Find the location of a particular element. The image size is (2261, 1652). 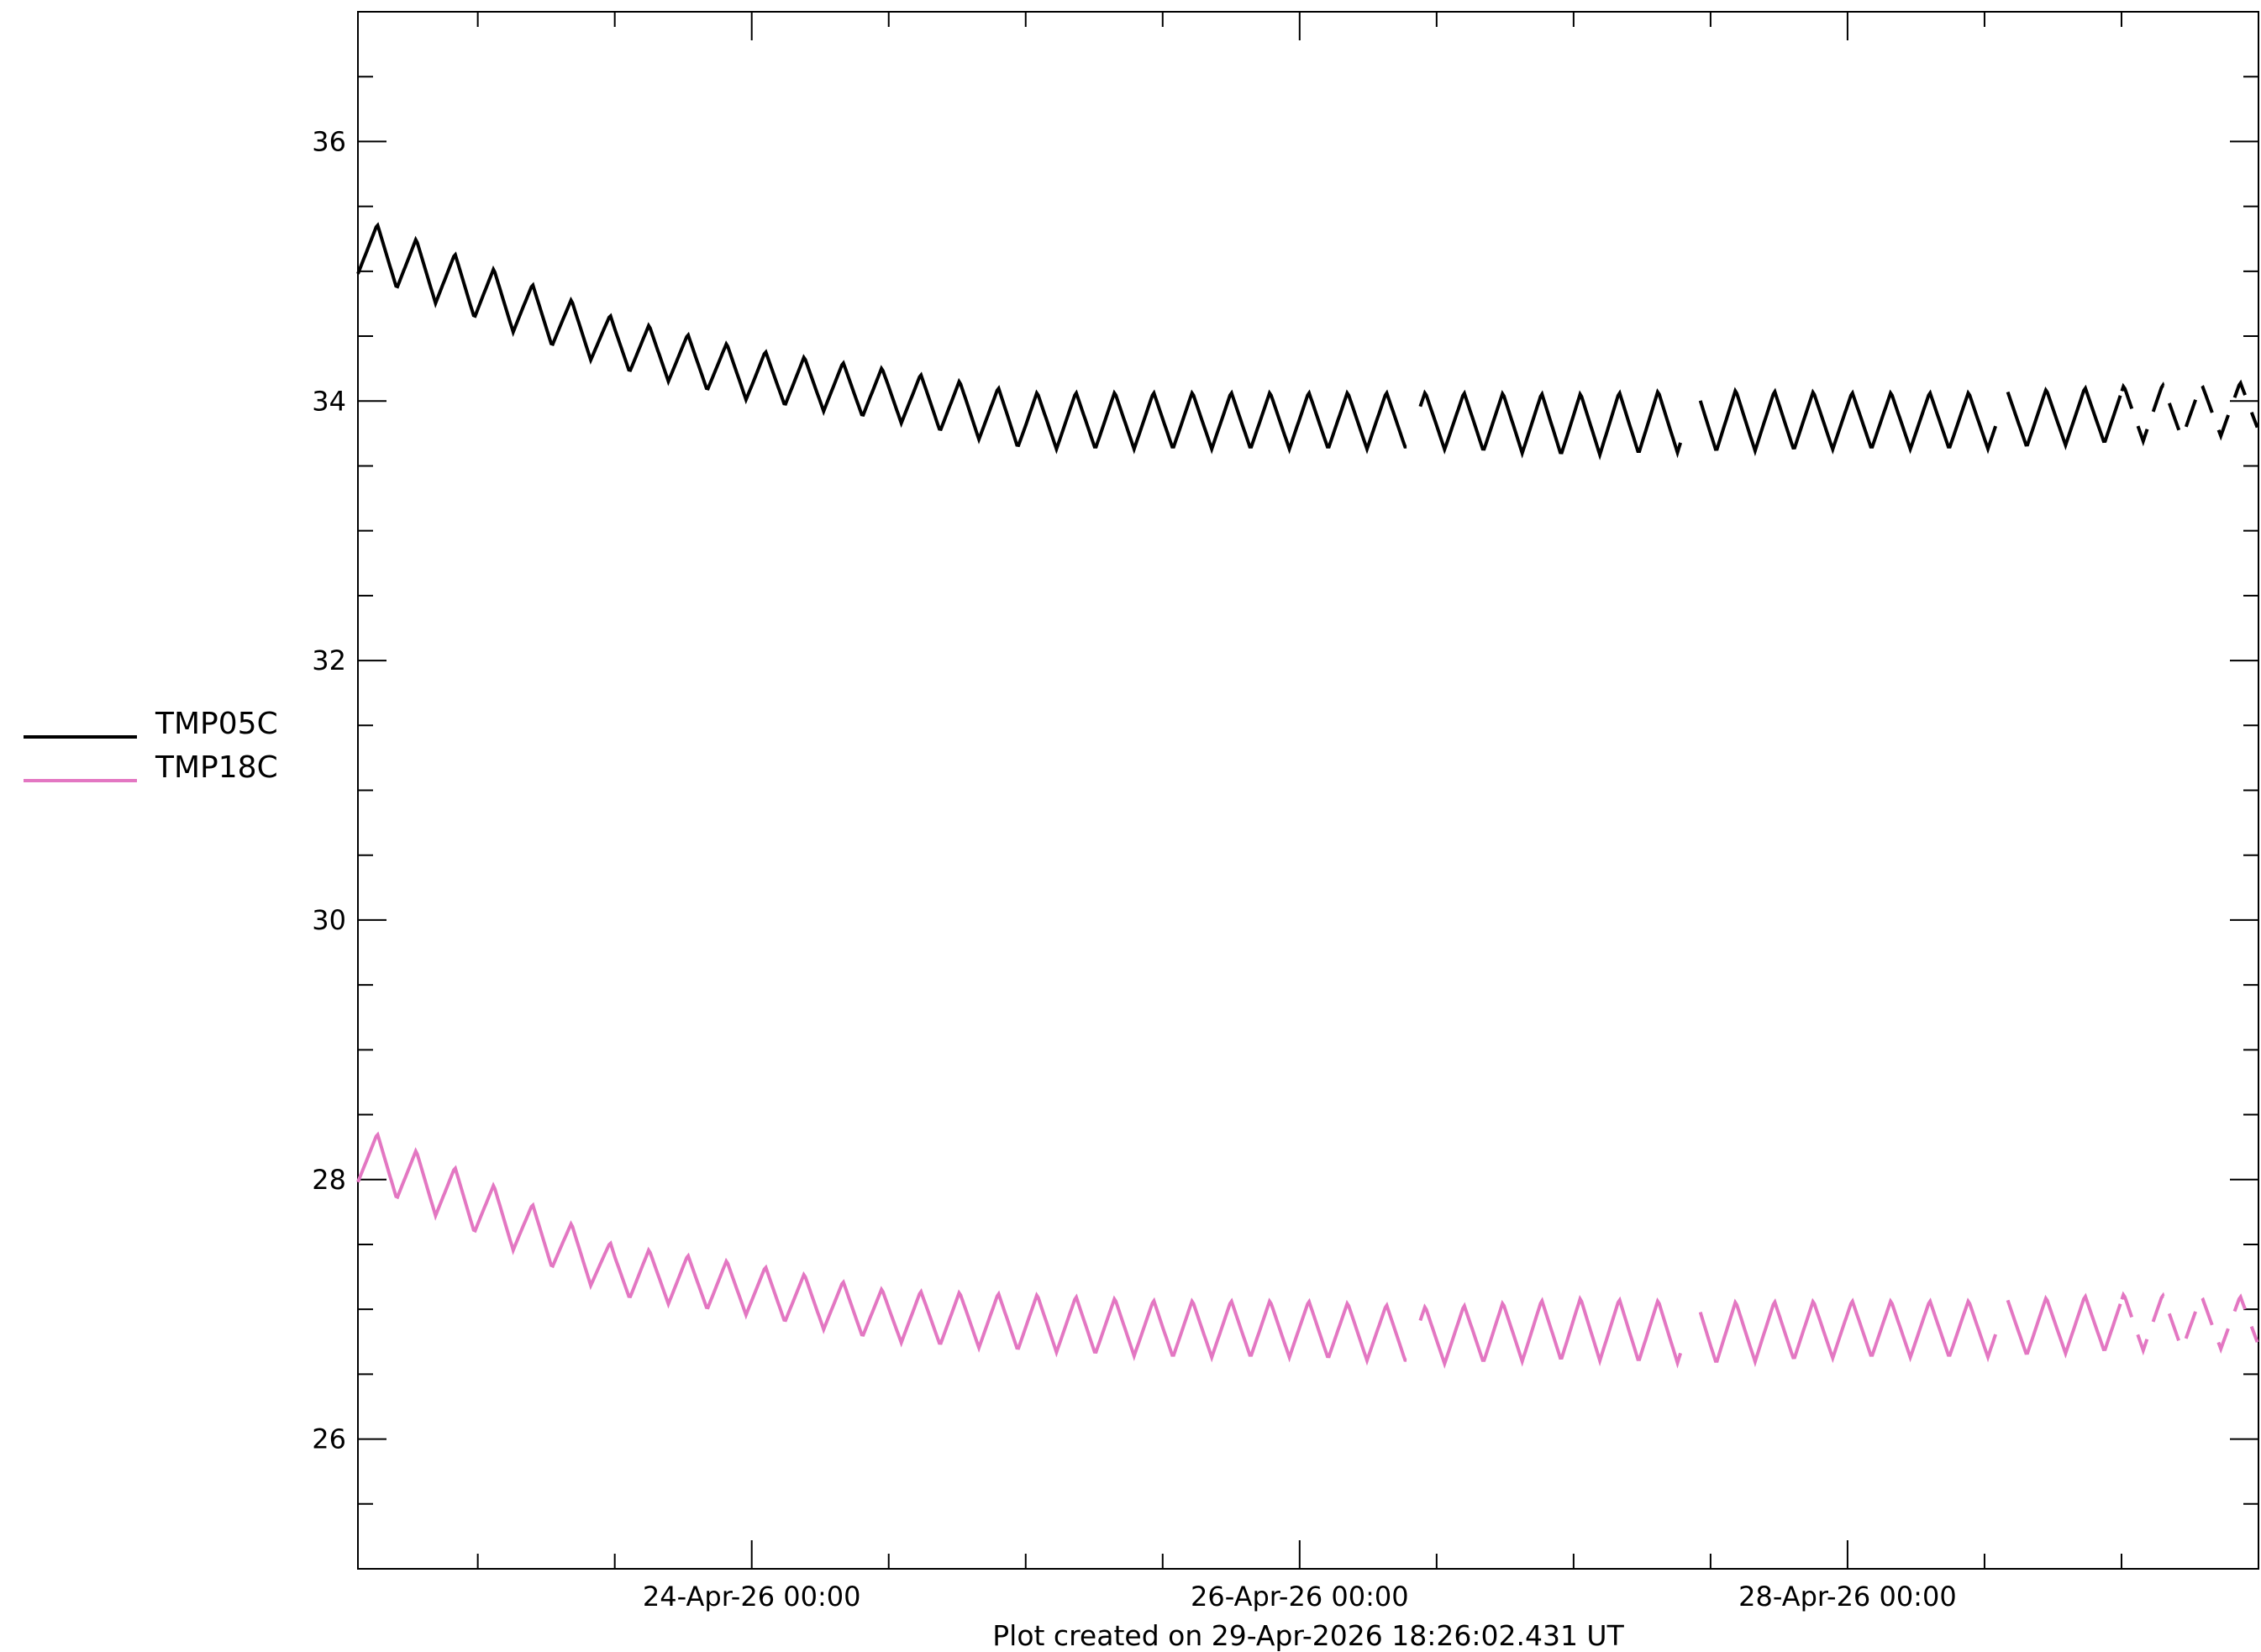

y-tick-label: 32 is located at coordinates (329, 660).